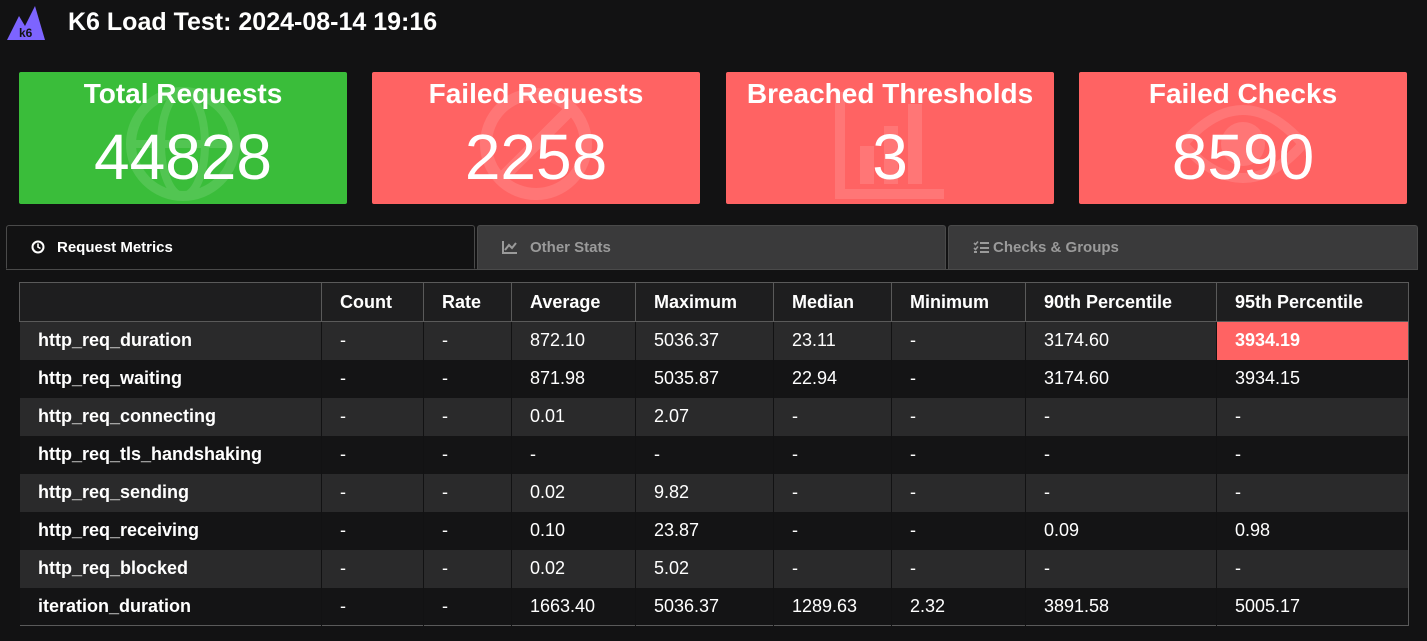 Image resolution: width=1427 pixels, height=641 pixels. Describe the element at coordinates (183, 93) in the screenshot. I see `card-label: Total Requests` at that location.